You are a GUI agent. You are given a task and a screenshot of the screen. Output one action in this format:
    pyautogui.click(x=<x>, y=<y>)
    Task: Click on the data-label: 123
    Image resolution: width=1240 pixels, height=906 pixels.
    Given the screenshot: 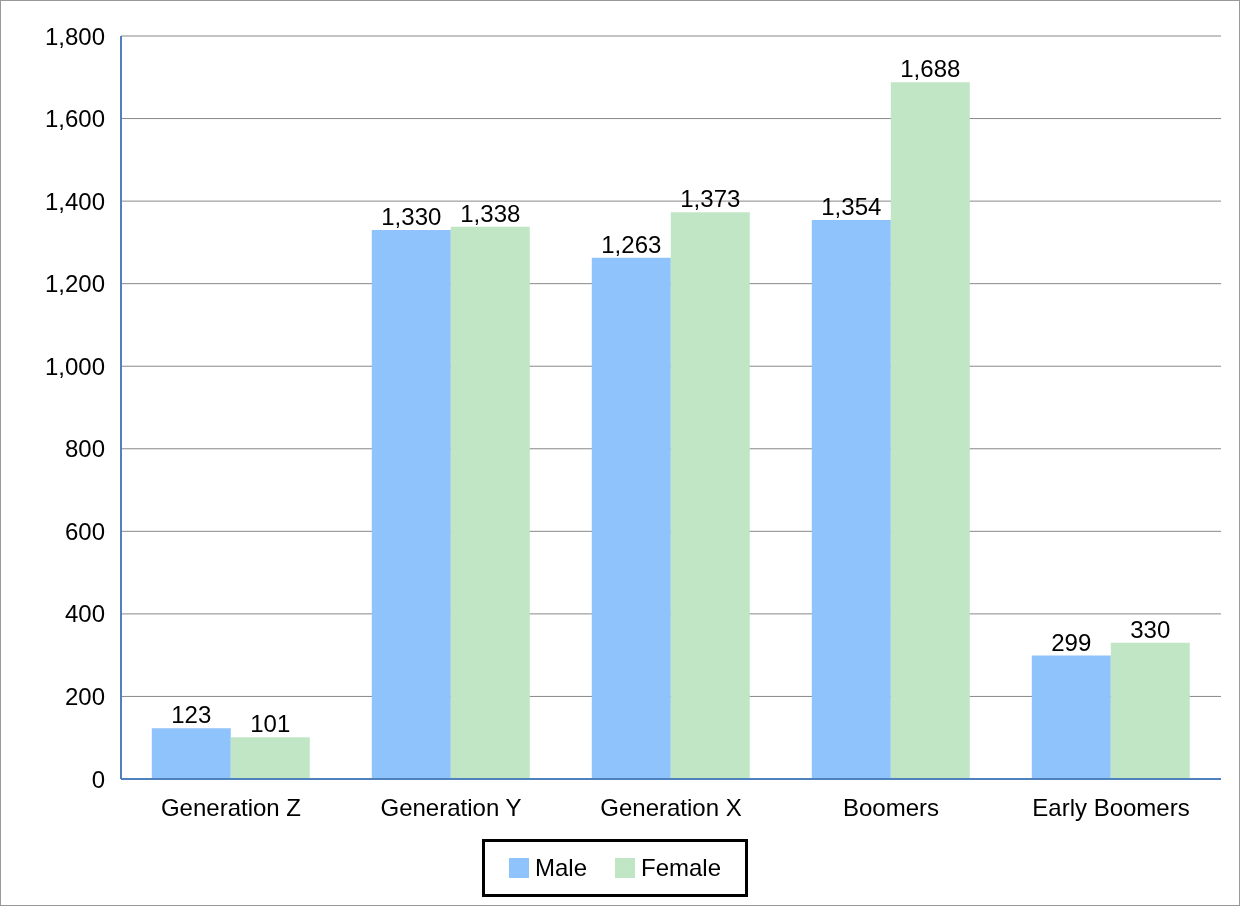 What is the action you would take?
    pyautogui.click(x=191, y=715)
    